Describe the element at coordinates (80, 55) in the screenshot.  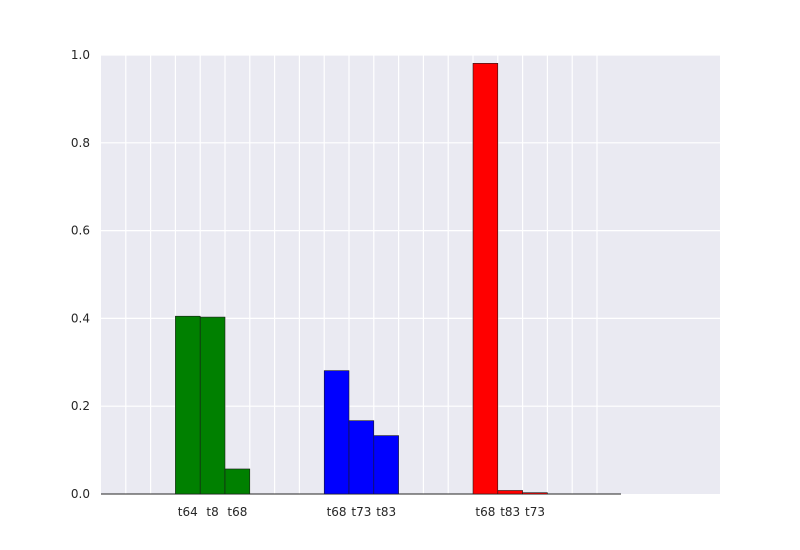
I see `y-tick-label: 1.0` at that location.